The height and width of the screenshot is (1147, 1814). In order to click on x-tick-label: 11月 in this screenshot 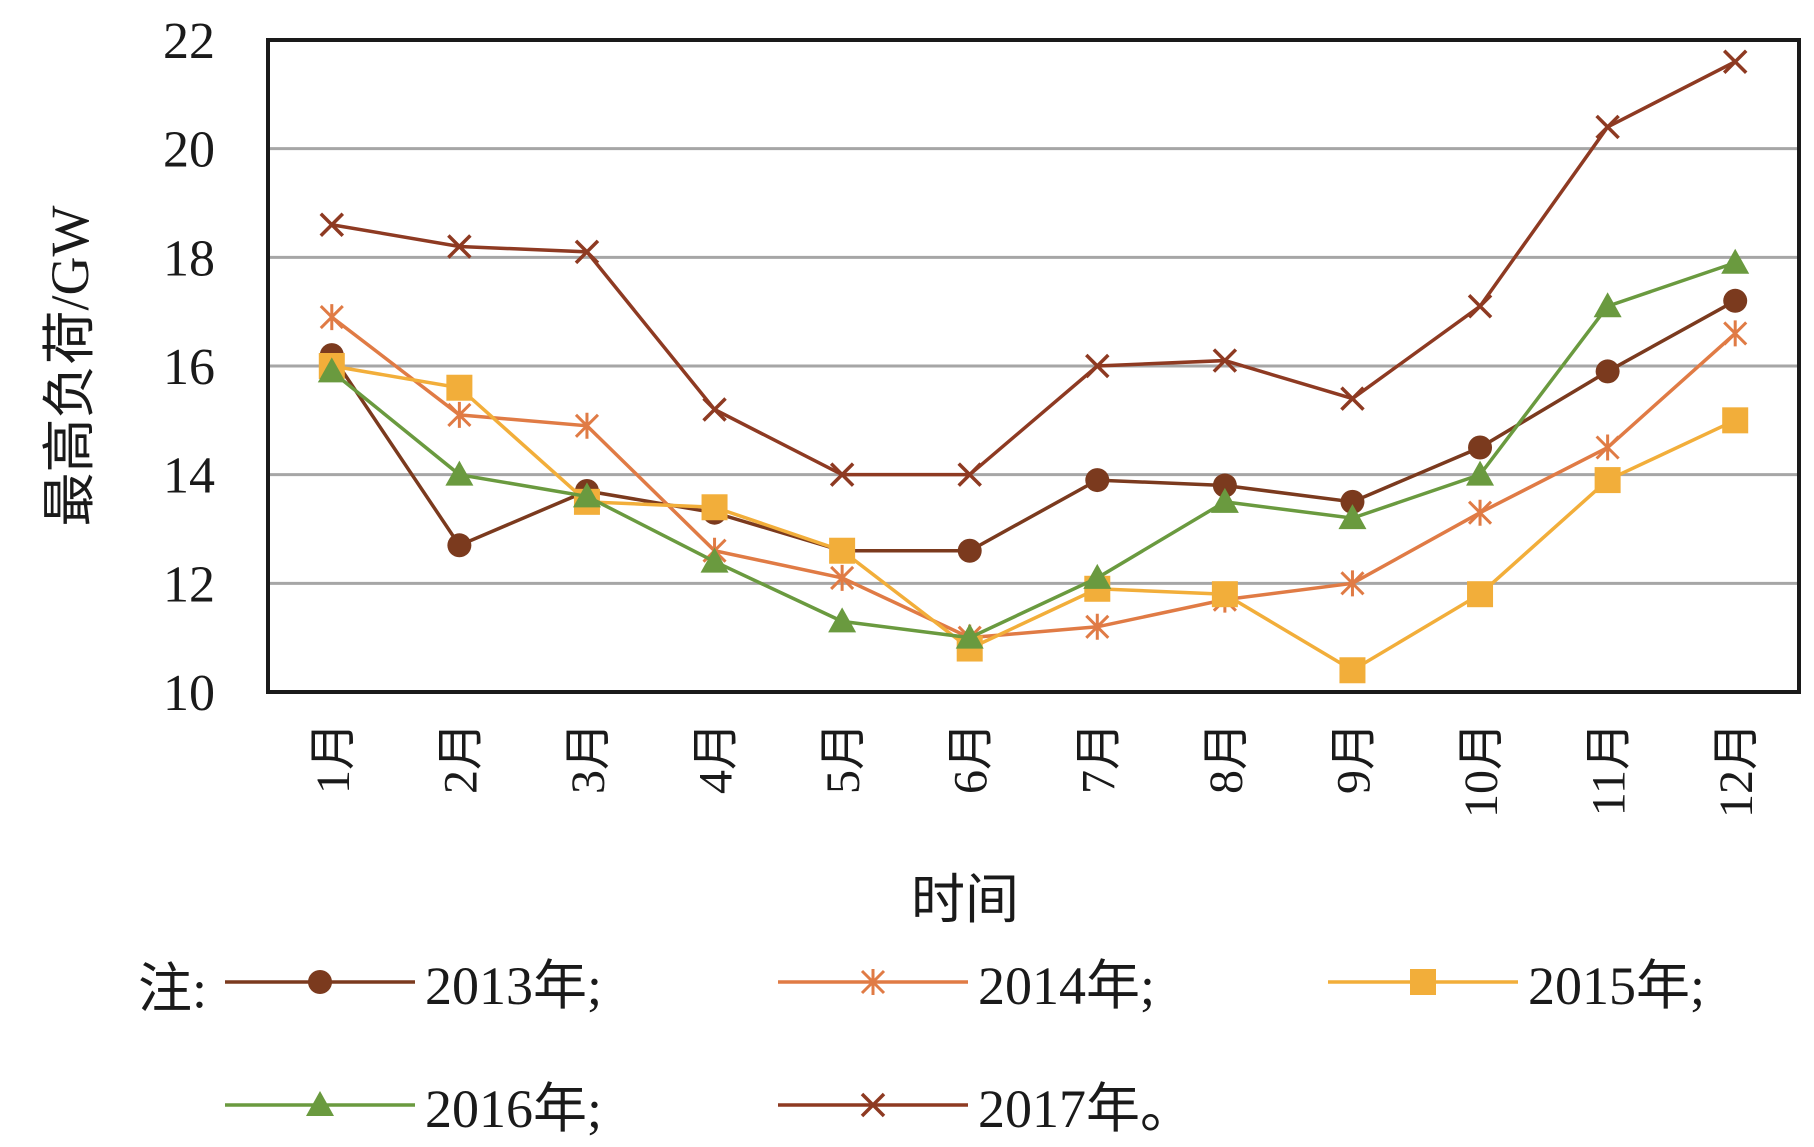, I will do `click(1609, 769)`.